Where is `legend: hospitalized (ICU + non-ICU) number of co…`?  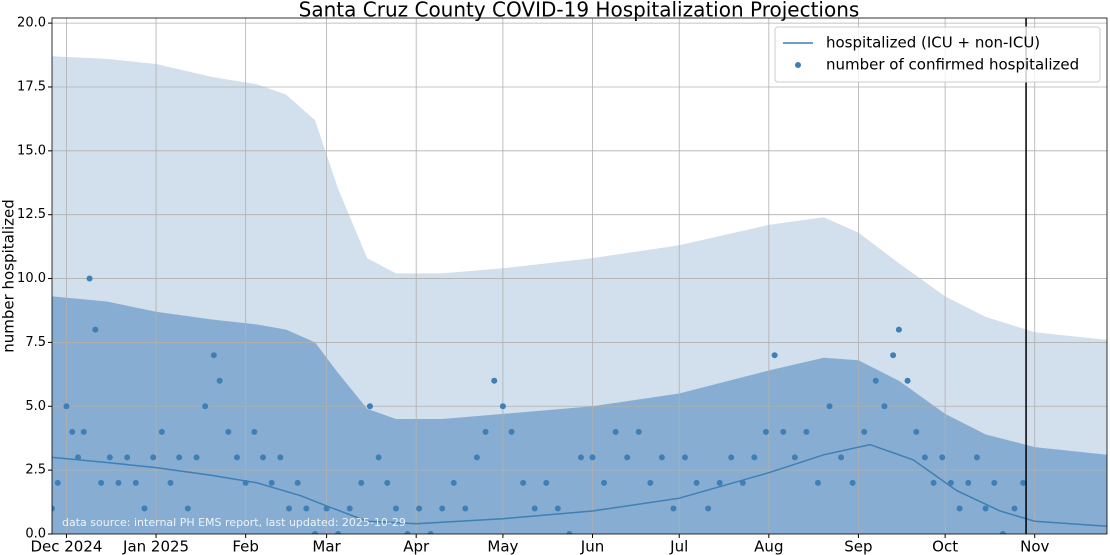 legend: hospitalized (ICU + non-ICU) number of co… is located at coordinates (937, 54).